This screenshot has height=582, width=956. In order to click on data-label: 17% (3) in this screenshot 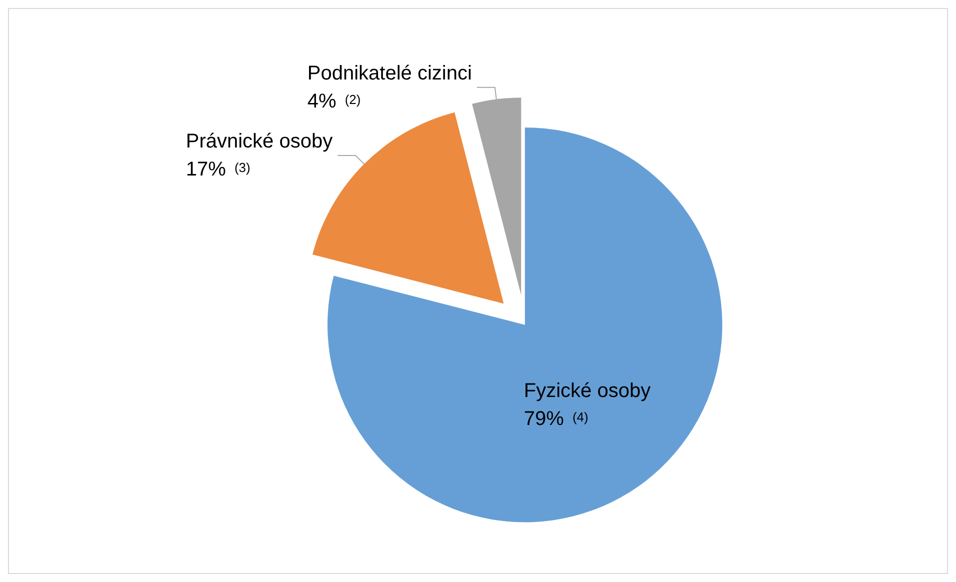, I will do `click(218, 169)`.